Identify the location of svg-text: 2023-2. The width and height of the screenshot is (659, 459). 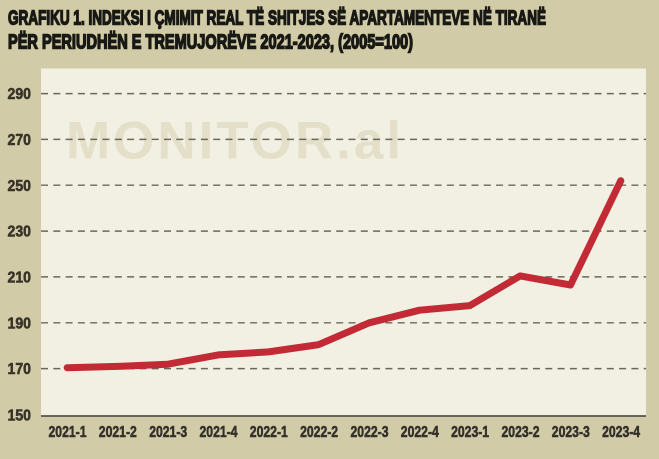
(521, 432).